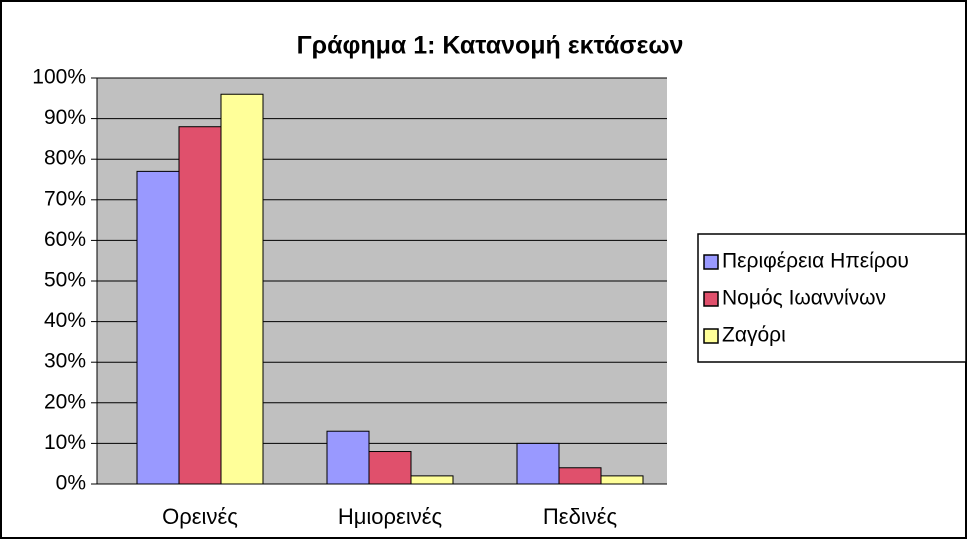 The height and width of the screenshot is (539, 967). What do you see at coordinates (804, 298) in the screenshot?
I see `legend-label: Νομός Ιωαννίνων` at bounding box center [804, 298].